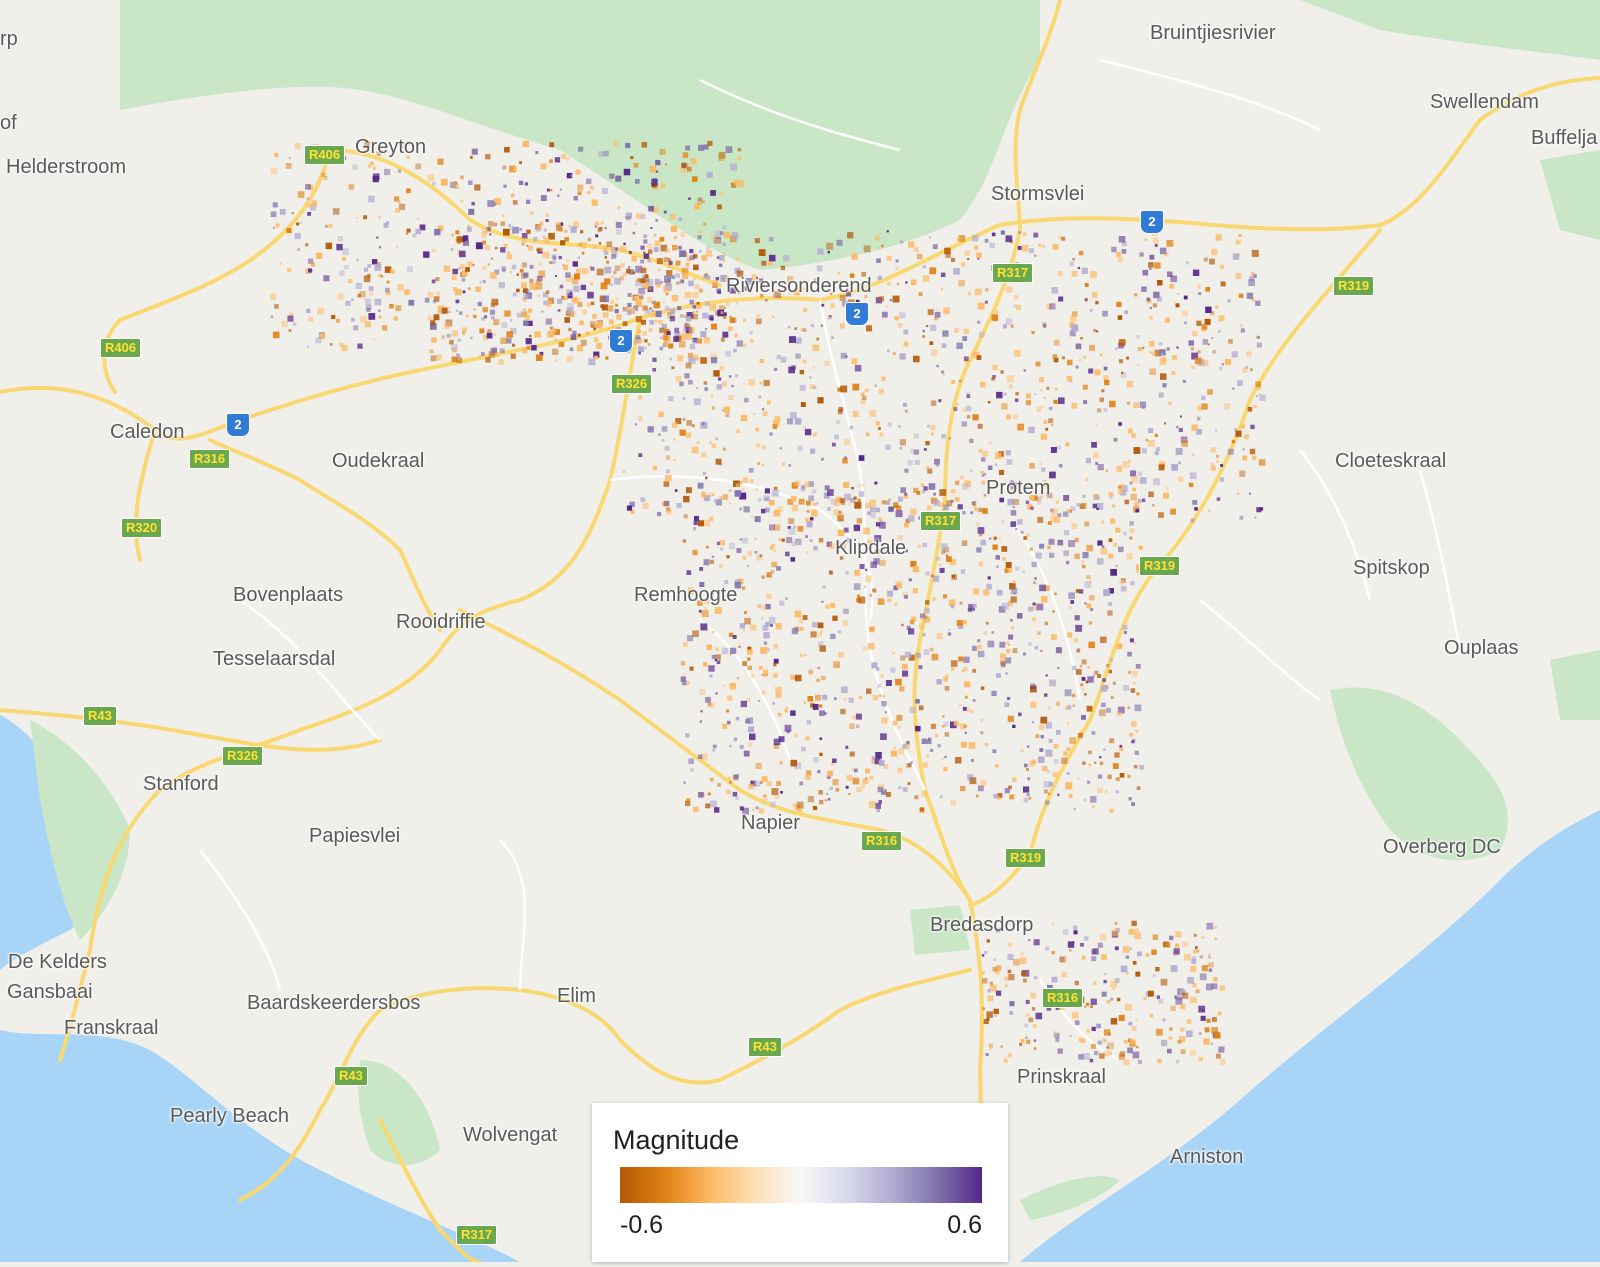 Image resolution: width=1600 pixels, height=1267 pixels. I want to click on place-label: rp, so click(9, 39).